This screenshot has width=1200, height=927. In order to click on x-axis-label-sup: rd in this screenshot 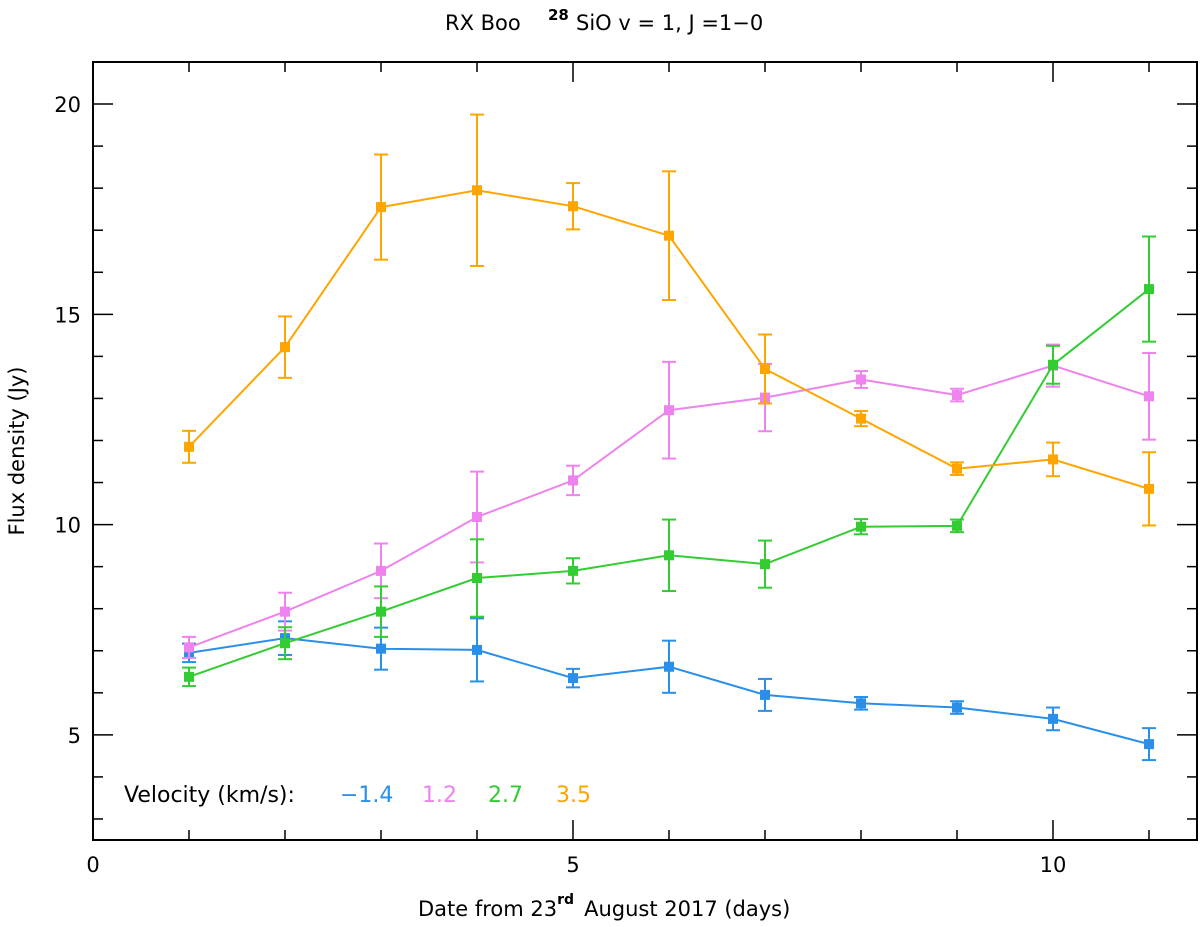, I will do `click(565, 900)`.